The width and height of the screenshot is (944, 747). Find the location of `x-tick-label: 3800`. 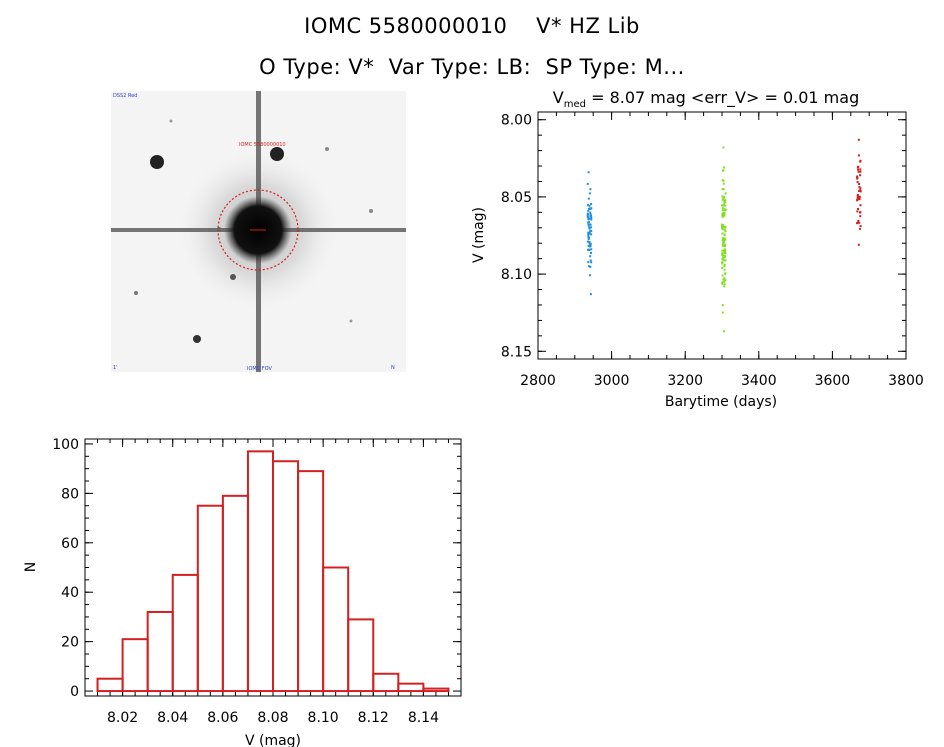

x-tick-label: 3800 is located at coordinates (906, 381).